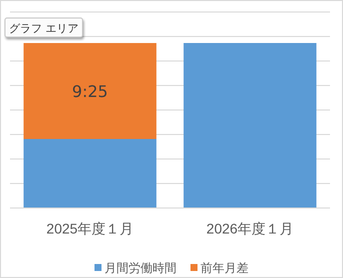 The height and width of the screenshot is (278, 343). I want to click on data-label: 9:25, so click(90, 92).